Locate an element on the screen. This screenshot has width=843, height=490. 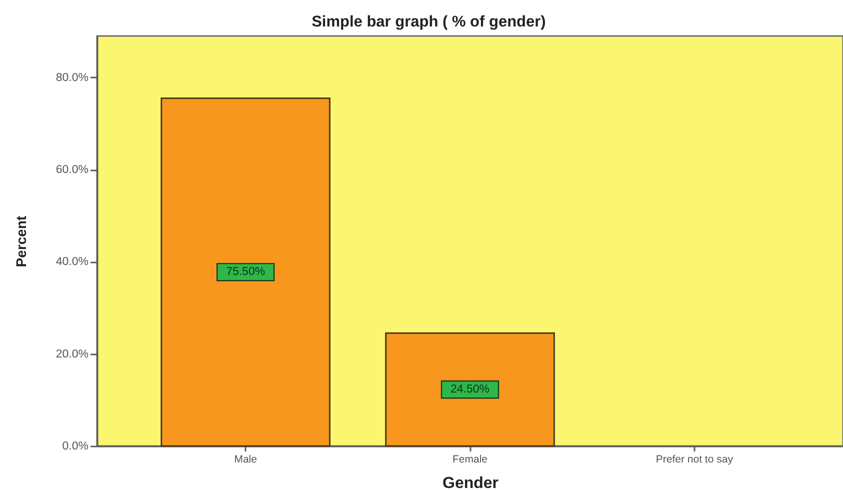
x-tick-label: Male is located at coordinates (246, 460).